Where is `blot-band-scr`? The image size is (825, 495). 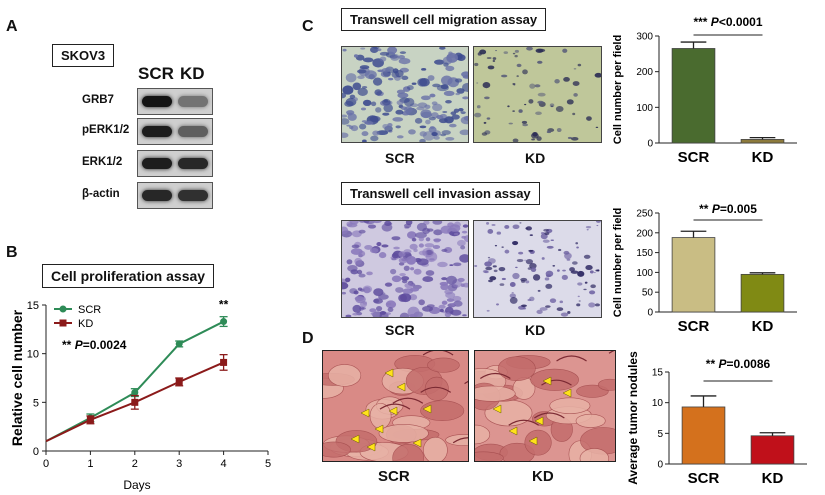
blot-band-scr is located at coordinates (157, 163).